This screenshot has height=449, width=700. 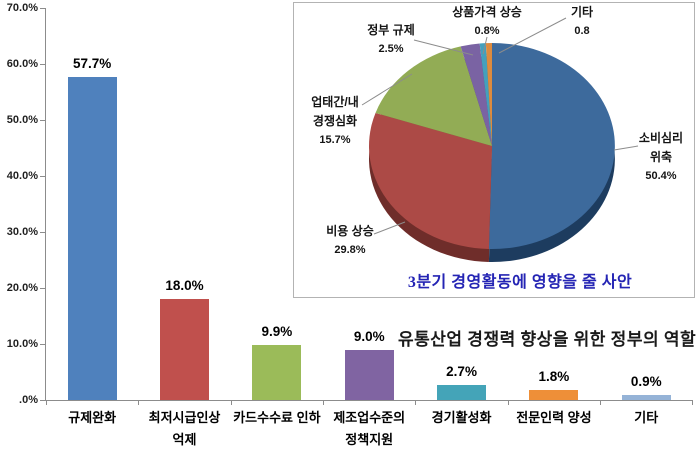 What do you see at coordinates (661, 176) in the screenshot?
I see `pie-slice-value: 50.4%` at bounding box center [661, 176].